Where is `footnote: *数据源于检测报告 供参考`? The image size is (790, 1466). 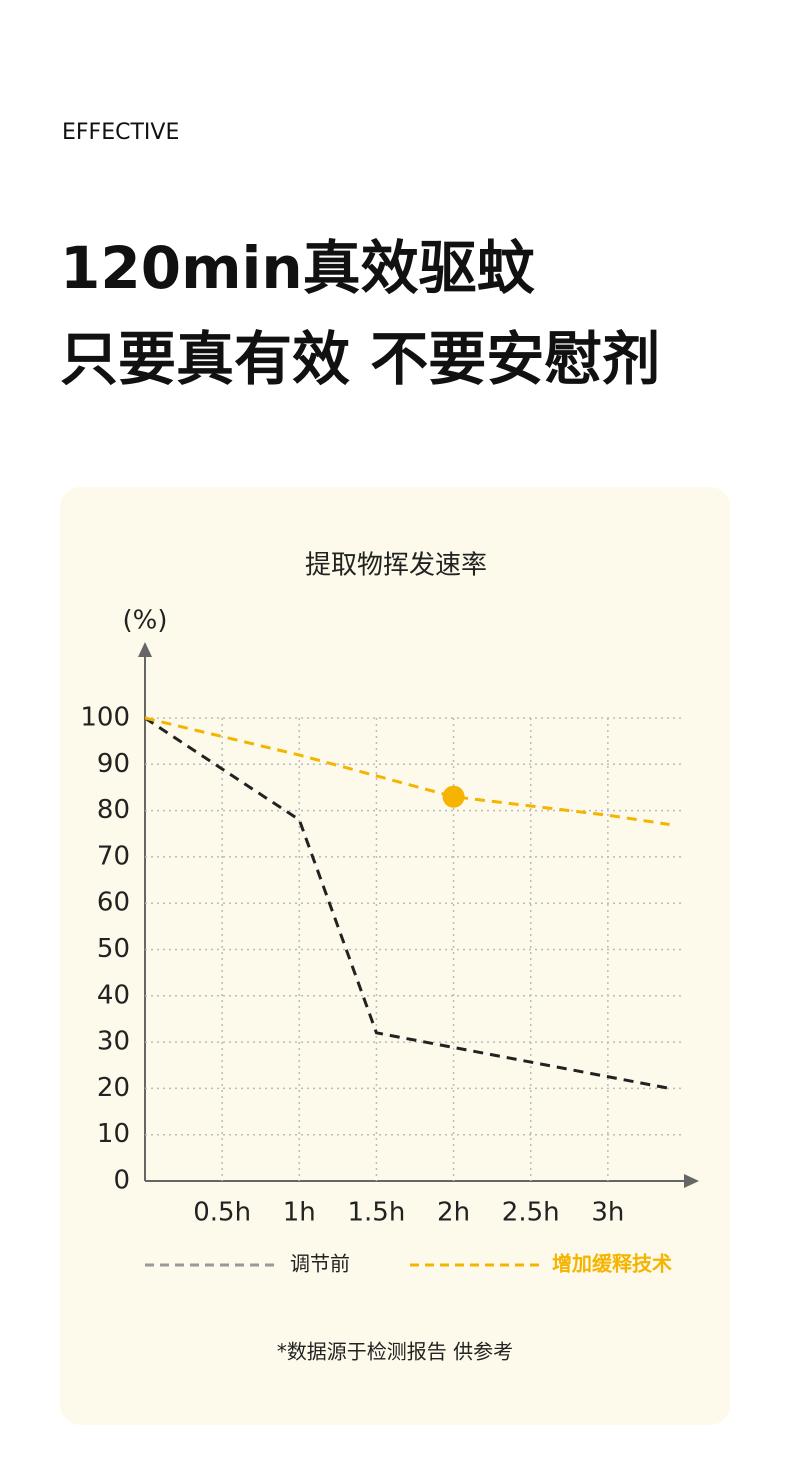
footnote: *数据源于检测报告 供参考 is located at coordinates (395, 1352).